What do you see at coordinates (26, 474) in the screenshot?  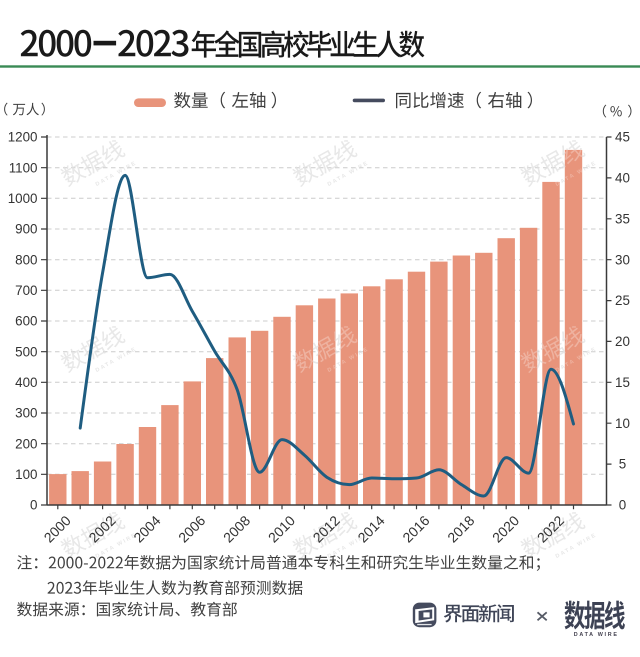 I see `svg-text: 100` at bounding box center [26, 474].